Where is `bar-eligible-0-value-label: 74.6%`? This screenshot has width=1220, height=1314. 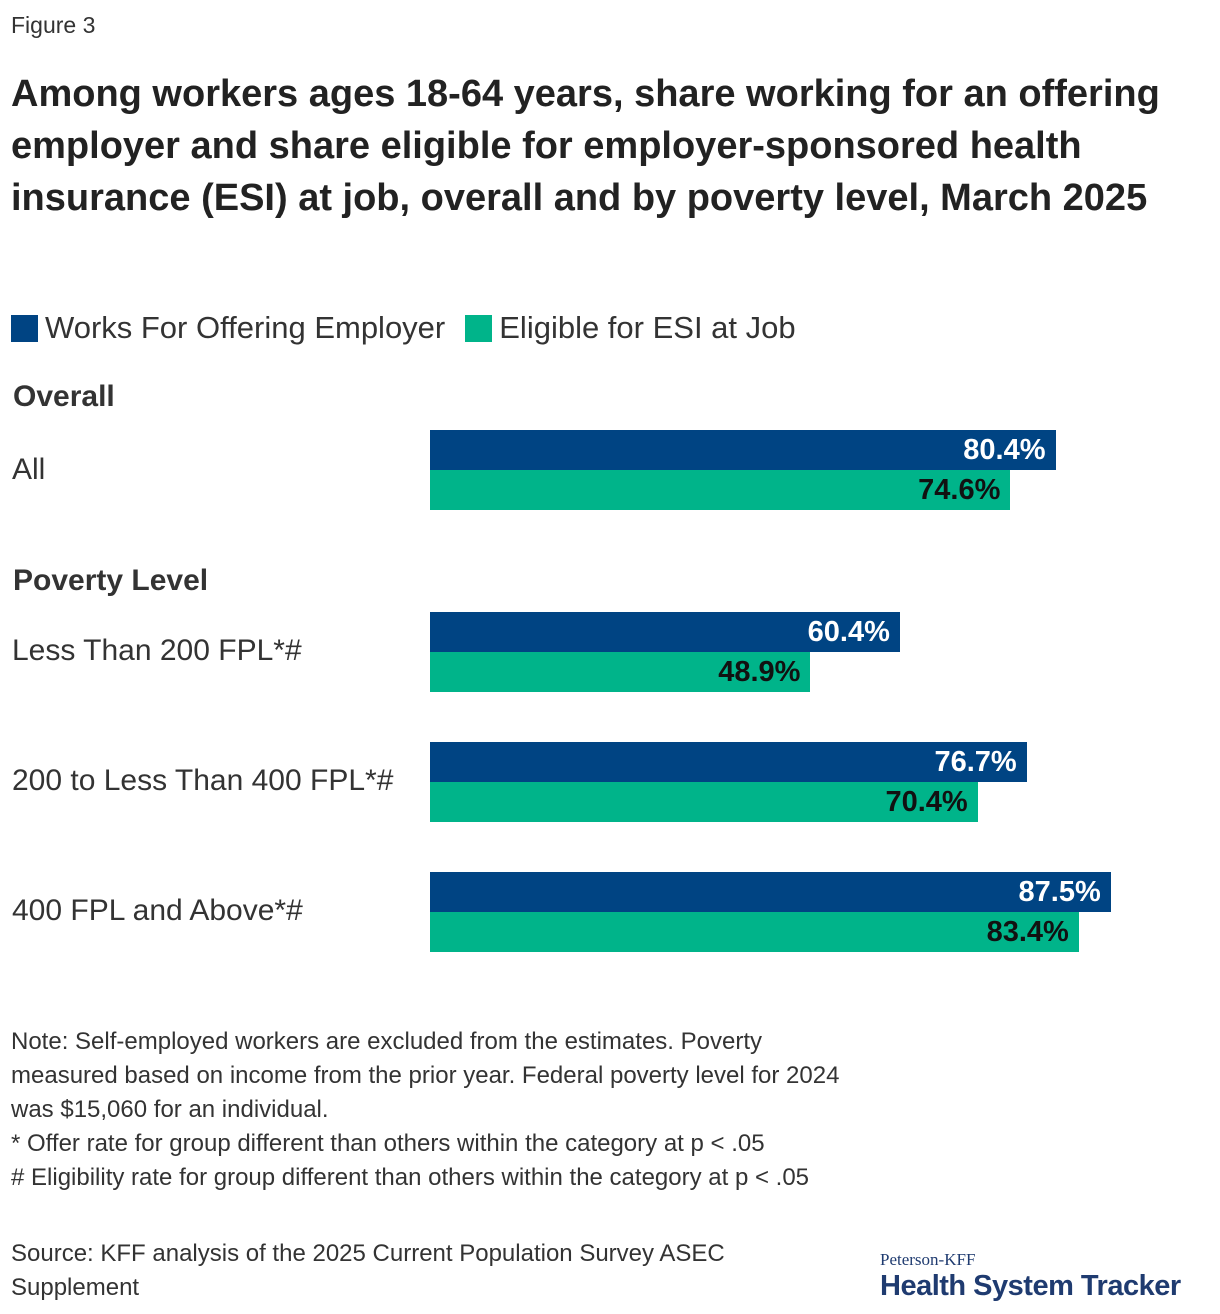 bar-eligible-0-value-label: 74.6% is located at coordinates (959, 490).